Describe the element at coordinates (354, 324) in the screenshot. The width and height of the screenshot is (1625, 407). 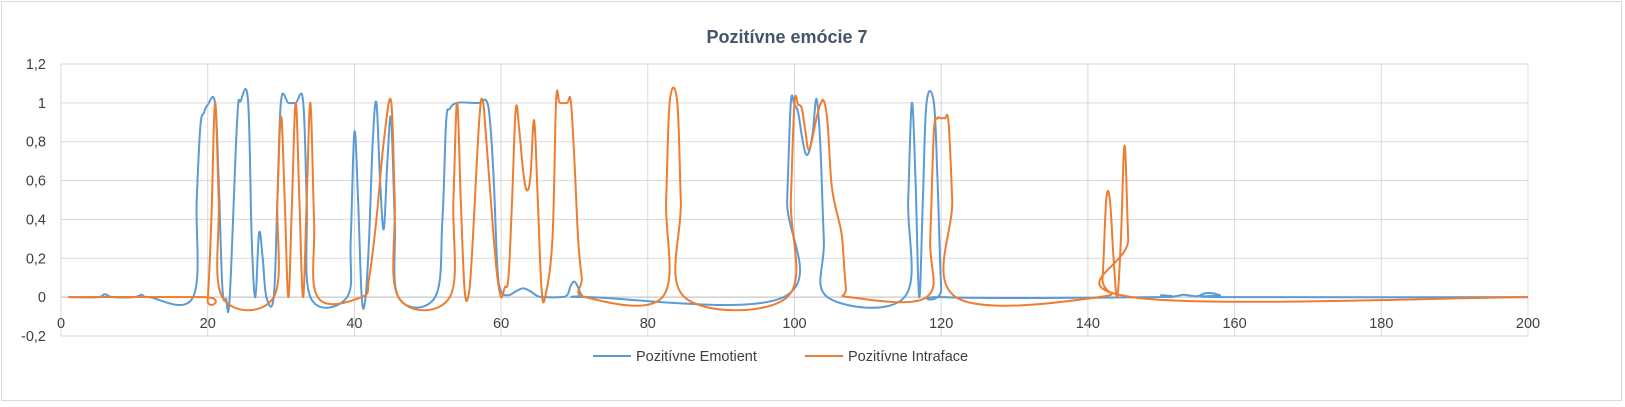
I see `x-tick-label: 40` at that location.